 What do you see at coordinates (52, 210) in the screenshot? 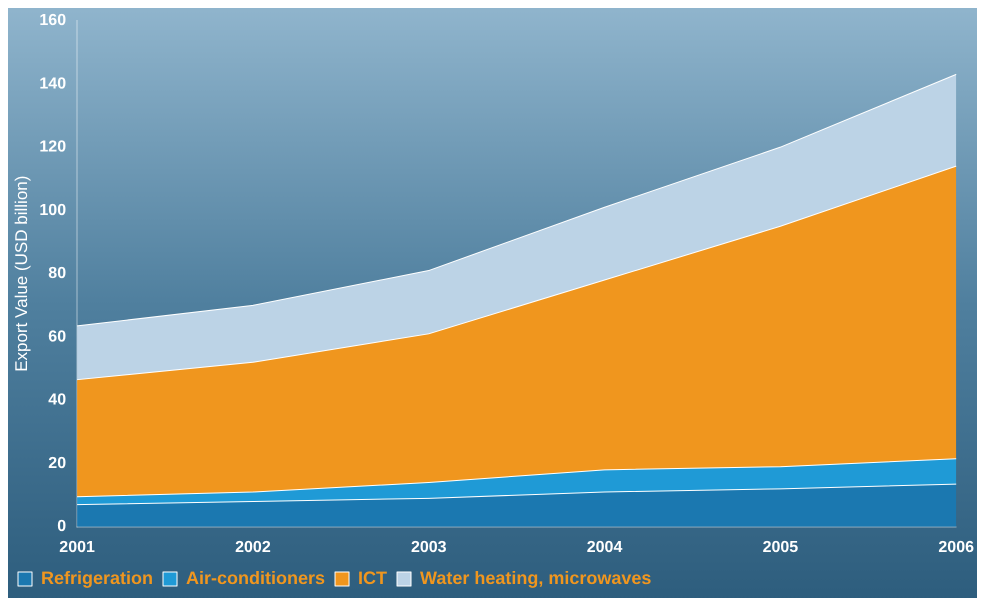
I see `y-tick-label: 100` at bounding box center [52, 210].